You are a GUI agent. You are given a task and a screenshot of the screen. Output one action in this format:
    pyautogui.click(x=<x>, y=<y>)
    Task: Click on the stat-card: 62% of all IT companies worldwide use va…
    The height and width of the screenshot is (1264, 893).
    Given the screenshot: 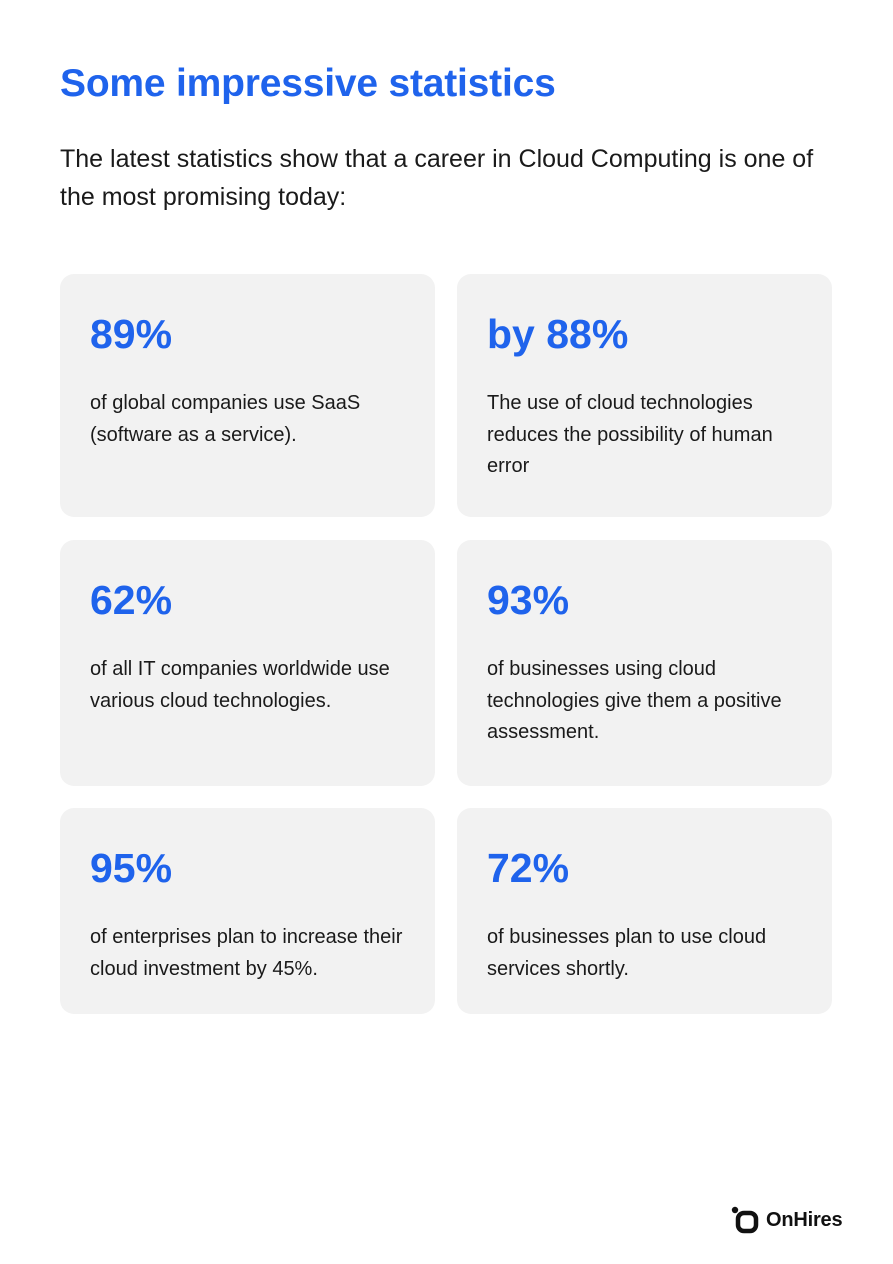 What is the action you would take?
    pyautogui.click(x=247, y=663)
    